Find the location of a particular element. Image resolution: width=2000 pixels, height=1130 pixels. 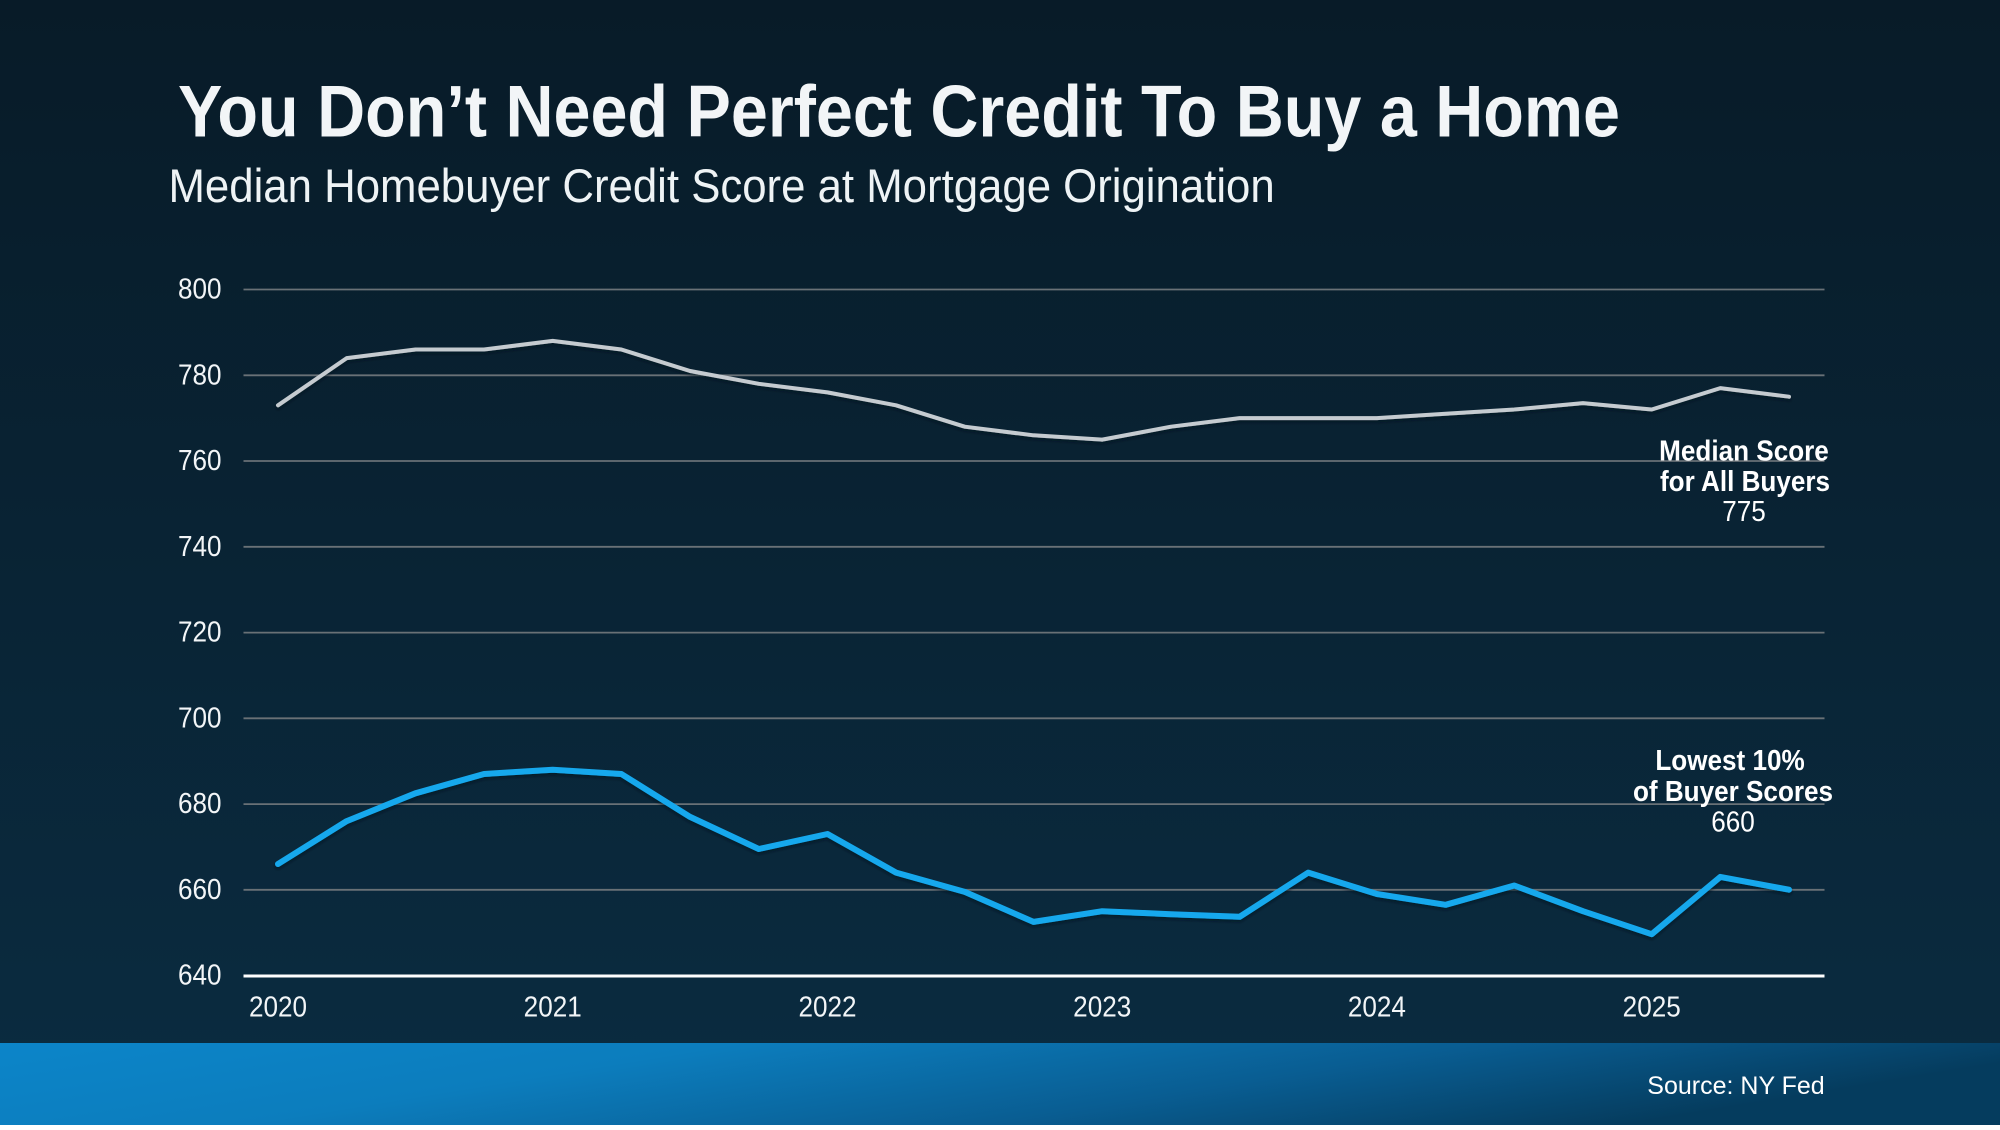

svg-text: 775 is located at coordinates (1744, 511).